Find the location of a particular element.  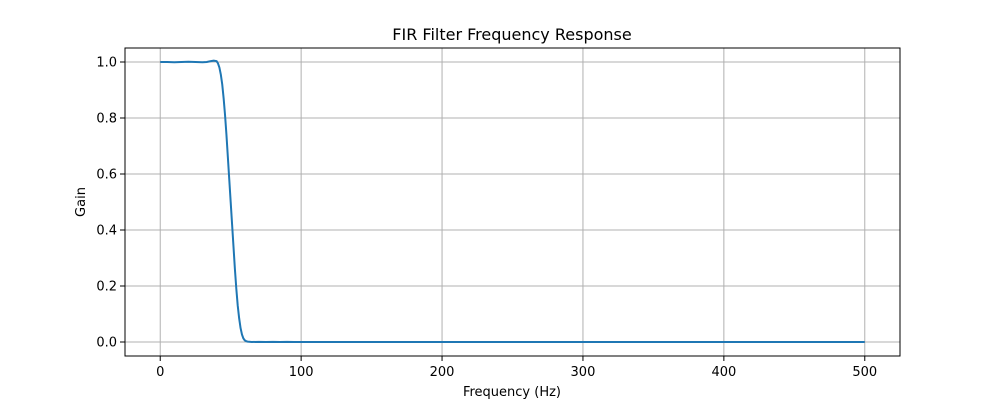

x-tick-label: 200 is located at coordinates (442, 372).